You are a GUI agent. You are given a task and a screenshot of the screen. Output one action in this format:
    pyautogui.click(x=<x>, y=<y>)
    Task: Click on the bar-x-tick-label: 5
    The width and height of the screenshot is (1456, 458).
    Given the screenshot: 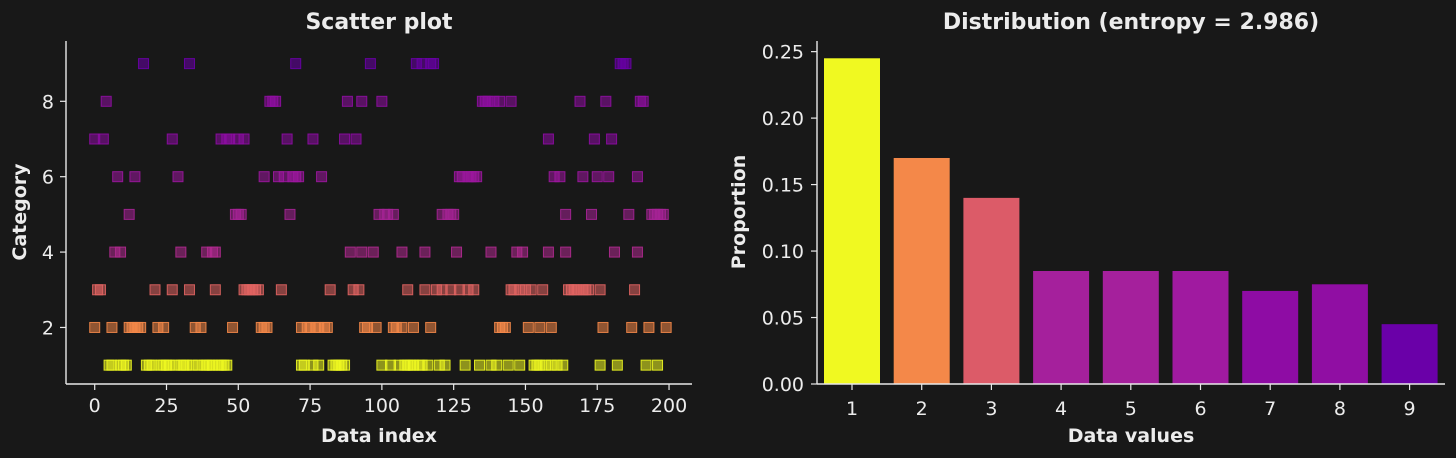 What is the action you would take?
    pyautogui.click(x=1131, y=409)
    